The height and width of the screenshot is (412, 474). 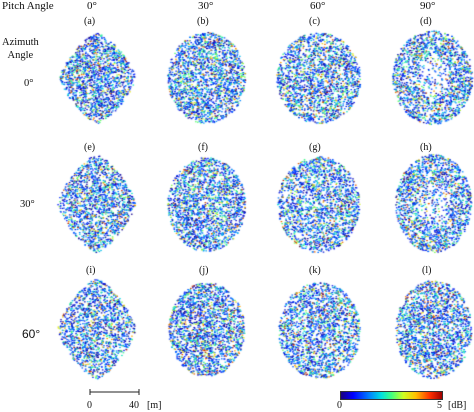 What do you see at coordinates (432, 77) in the screenshot?
I see `point-cloud-d` at bounding box center [432, 77].